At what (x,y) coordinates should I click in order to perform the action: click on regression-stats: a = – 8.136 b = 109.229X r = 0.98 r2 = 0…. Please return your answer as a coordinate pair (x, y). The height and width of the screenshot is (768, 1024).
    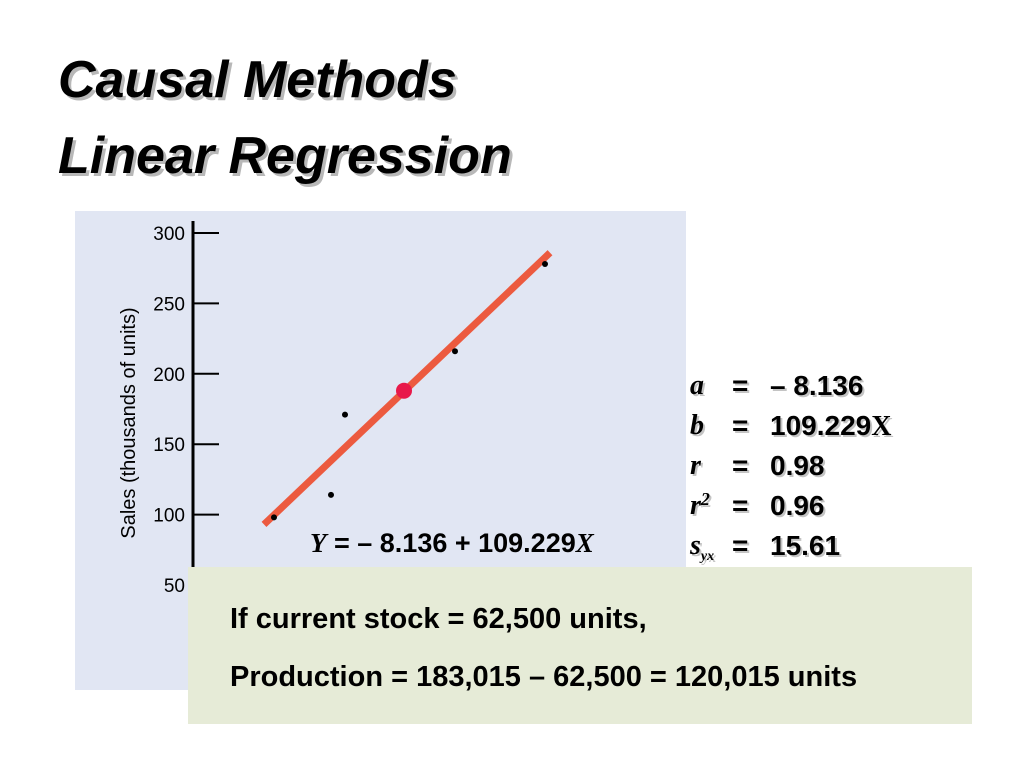
    Looking at the image, I should click on (830, 466).